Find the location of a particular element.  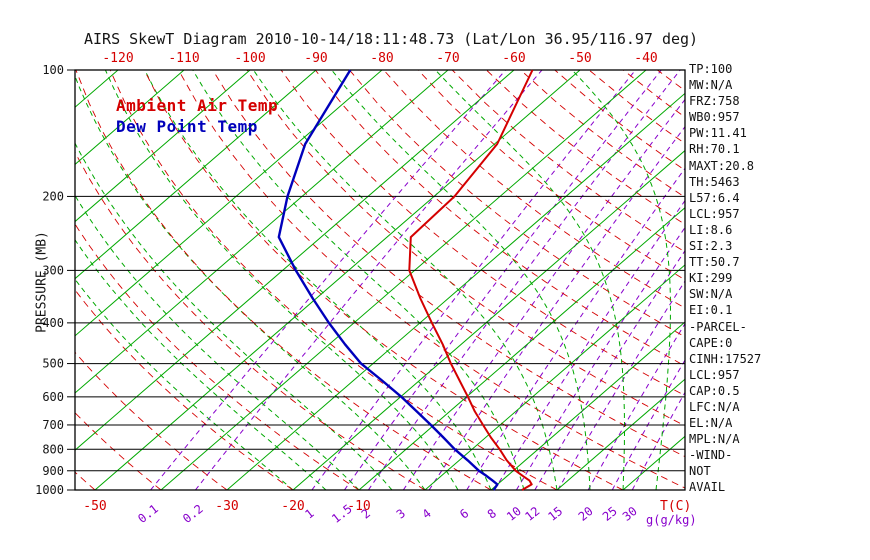

pressure-tick-label: 100 is located at coordinates (53, 70).